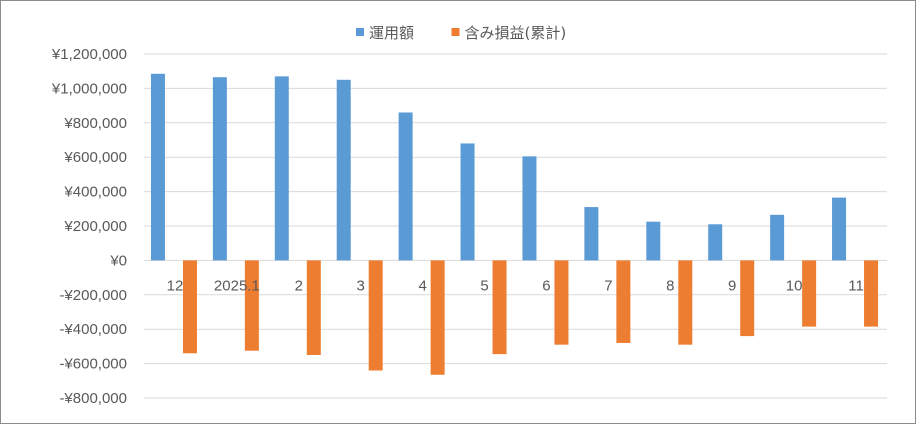 The image size is (916, 424). I want to click on legend: 運用額 含み損益(累計), so click(461, 33).